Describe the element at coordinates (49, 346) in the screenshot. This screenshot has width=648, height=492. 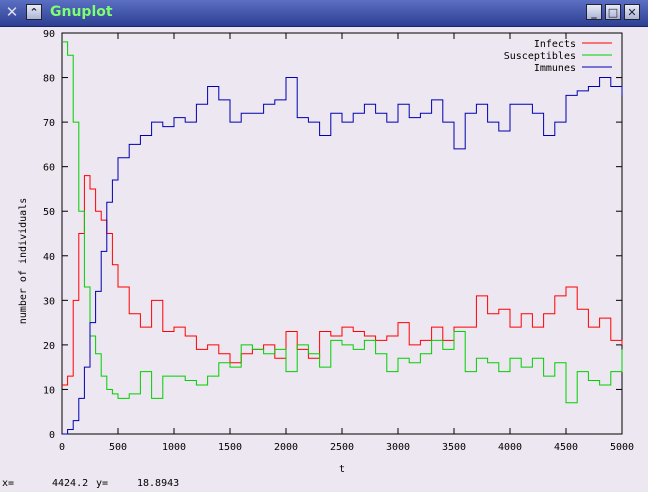
I see `y-tick-label: 20` at that location.